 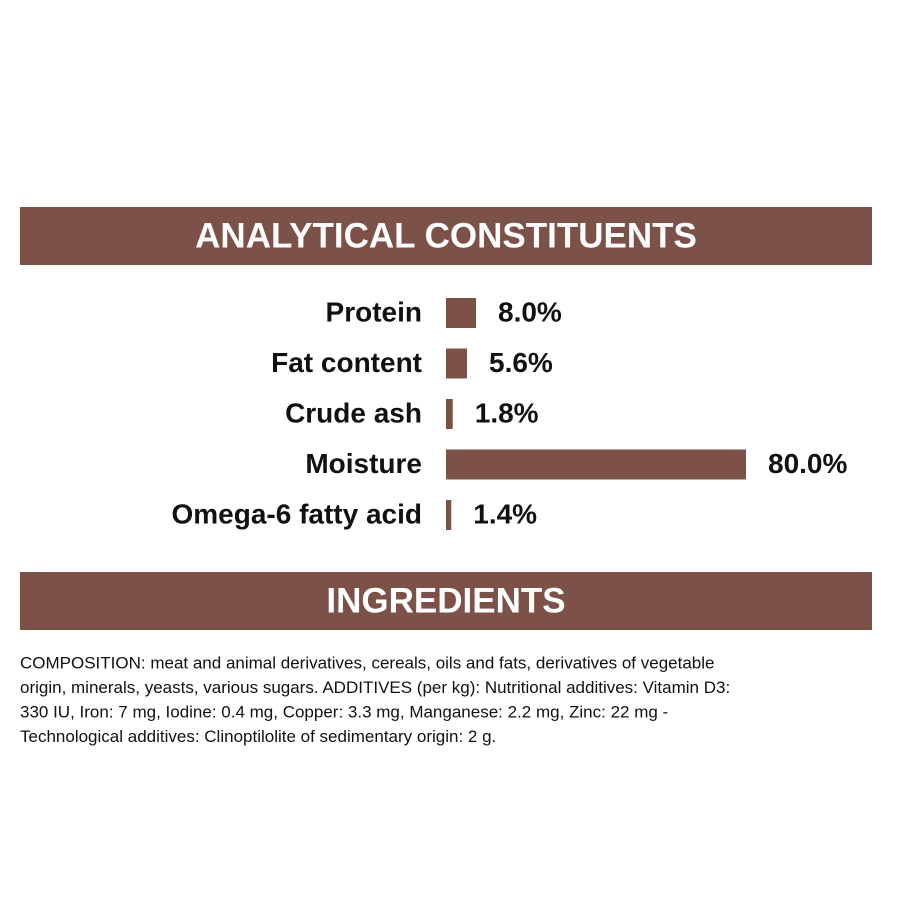 What do you see at coordinates (353, 412) in the screenshot?
I see `category-label: Crude ash` at bounding box center [353, 412].